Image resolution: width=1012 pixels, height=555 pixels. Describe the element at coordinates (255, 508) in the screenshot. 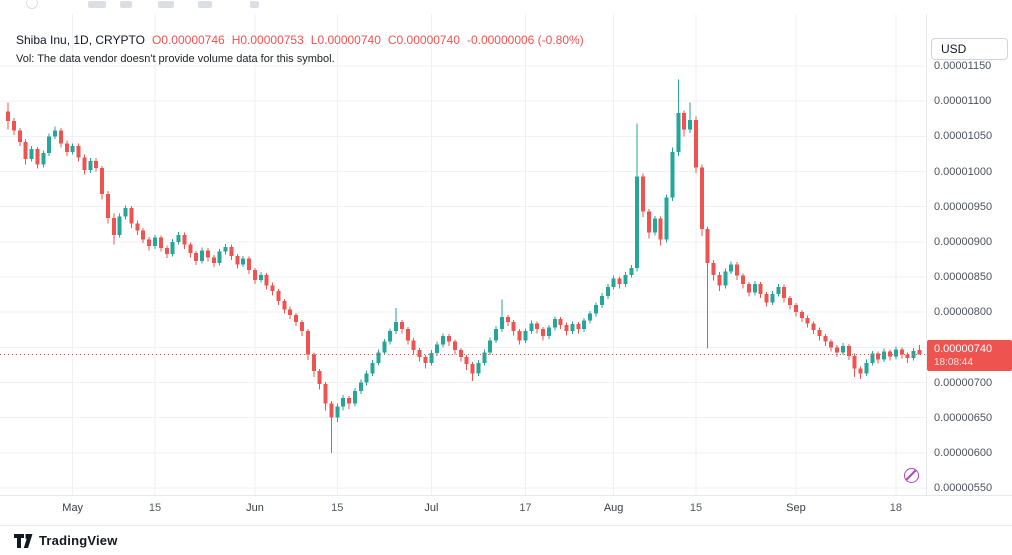

I see `time-axis-label: Jun` at that location.